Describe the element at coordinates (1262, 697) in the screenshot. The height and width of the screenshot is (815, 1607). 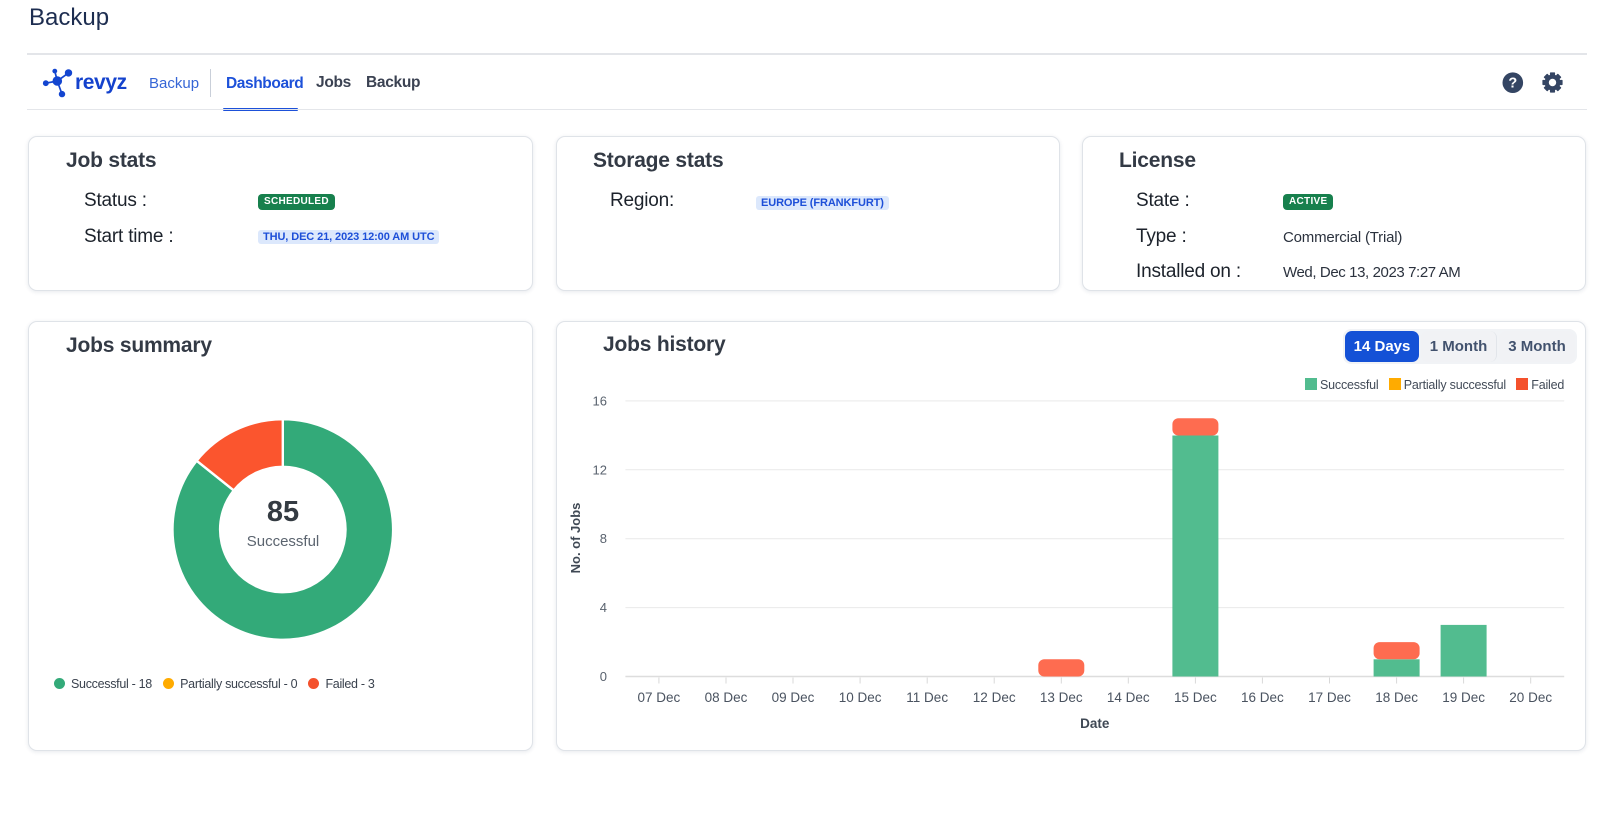
I see `svg-text: 16 Dec` at that location.